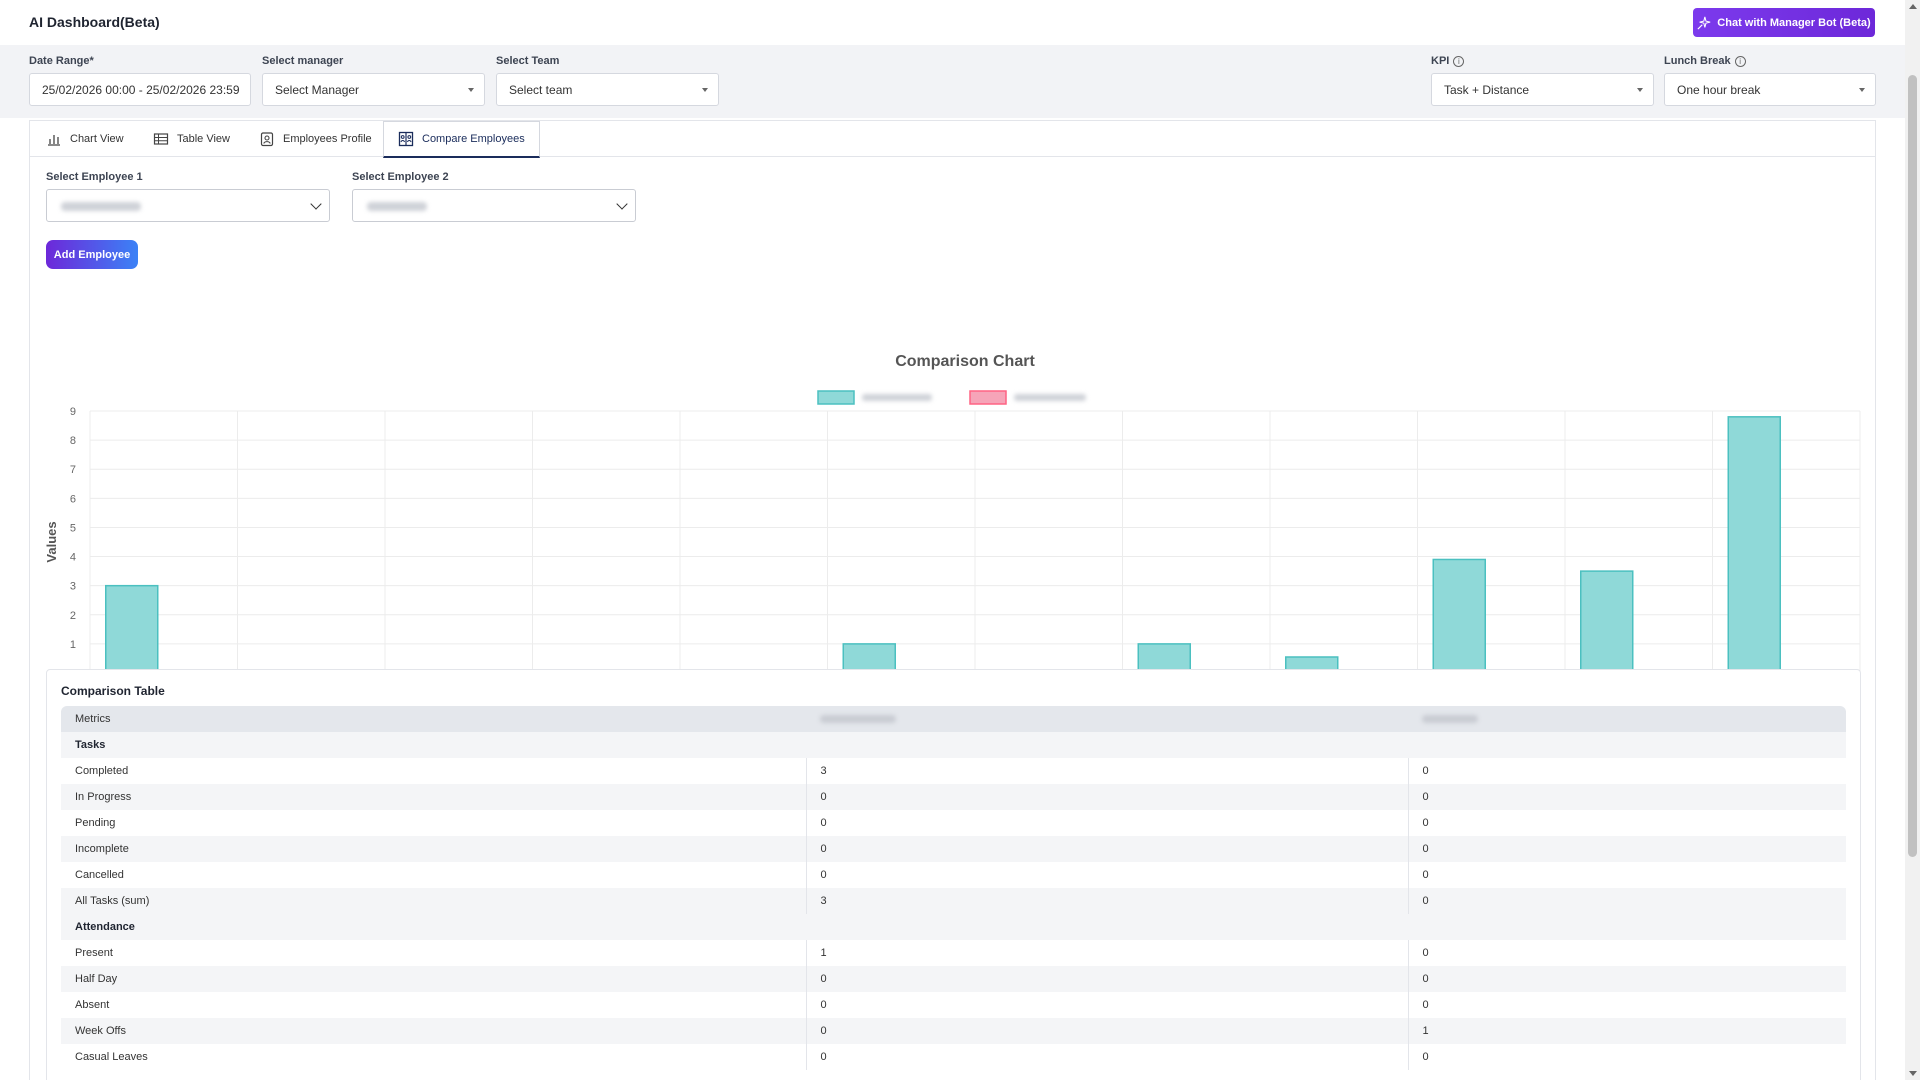  What do you see at coordinates (373, 89) in the screenshot?
I see `manager-select: Select Manager` at bounding box center [373, 89].